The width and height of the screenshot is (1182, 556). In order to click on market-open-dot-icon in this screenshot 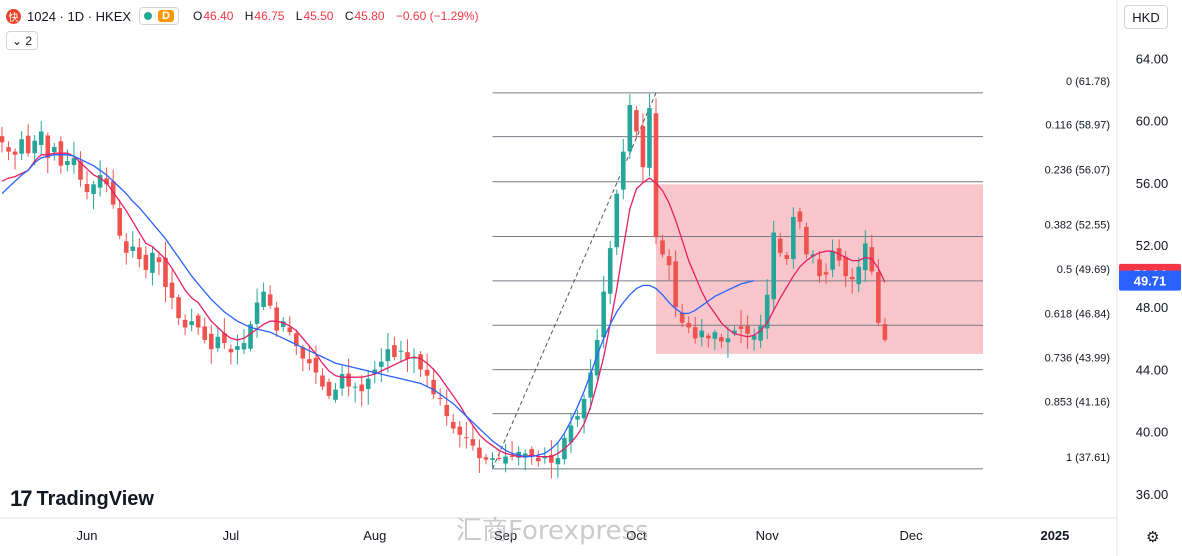, I will do `click(148, 16)`.